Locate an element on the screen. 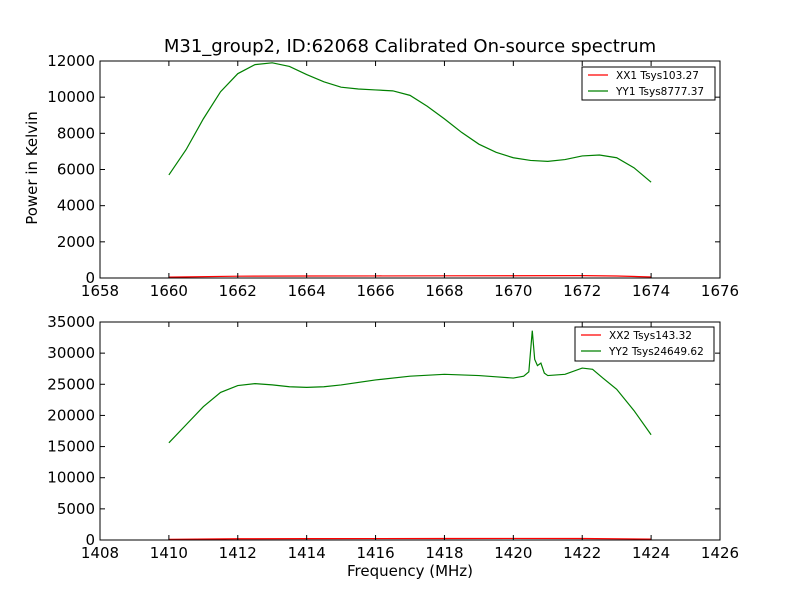 The width and height of the screenshot is (800, 600). bottom-x-tick-label: 1408 is located at coordinates (100, 553).